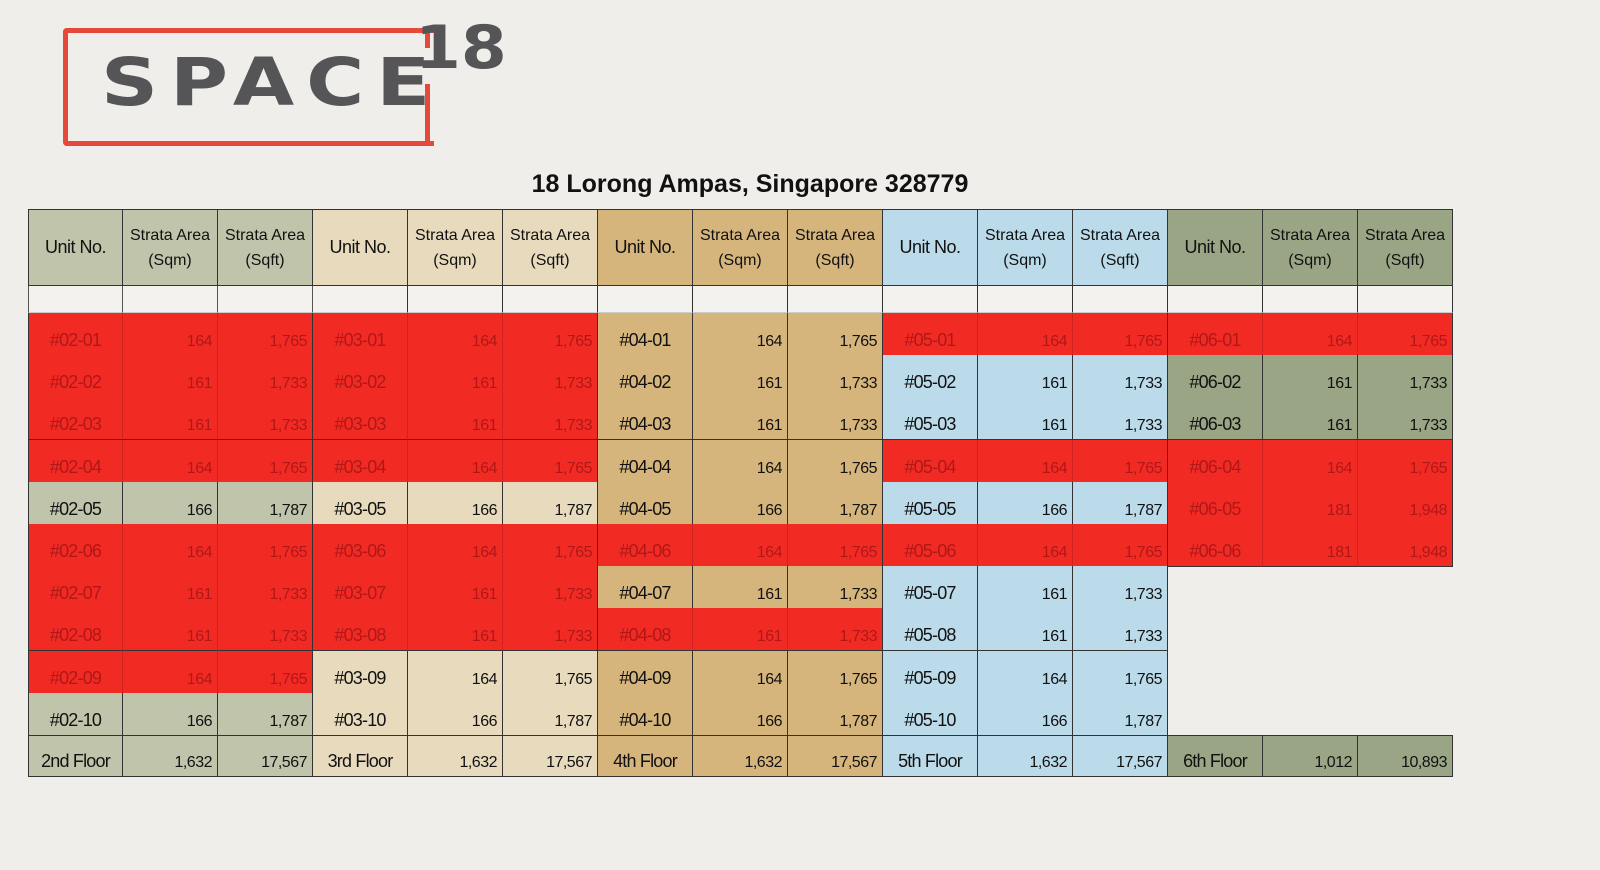  I want to click on area-sqft: 1,948, so click(1405, 545).